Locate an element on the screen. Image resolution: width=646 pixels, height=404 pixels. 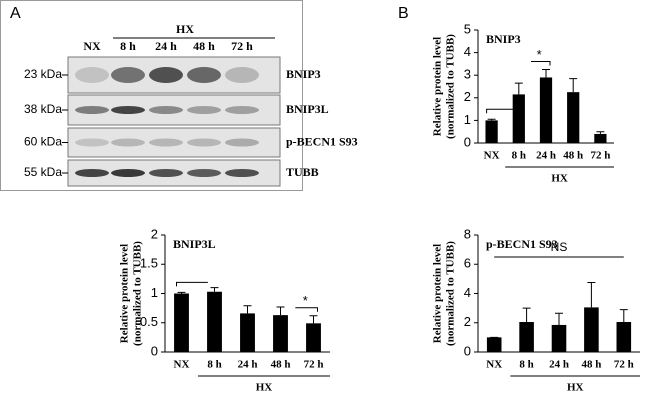
panel-label: A is located at coordinates (15, 13).